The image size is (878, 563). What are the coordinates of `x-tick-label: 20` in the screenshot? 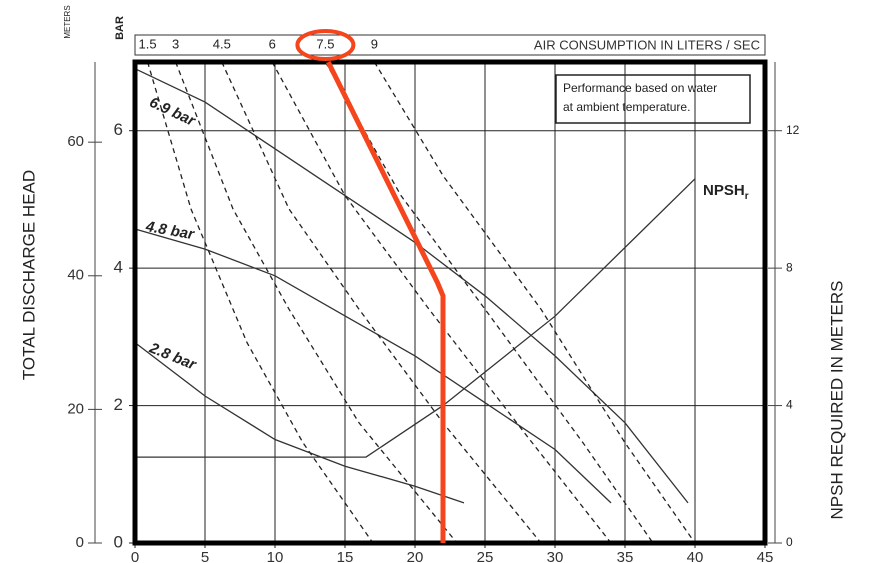 It's located at (415, 556).